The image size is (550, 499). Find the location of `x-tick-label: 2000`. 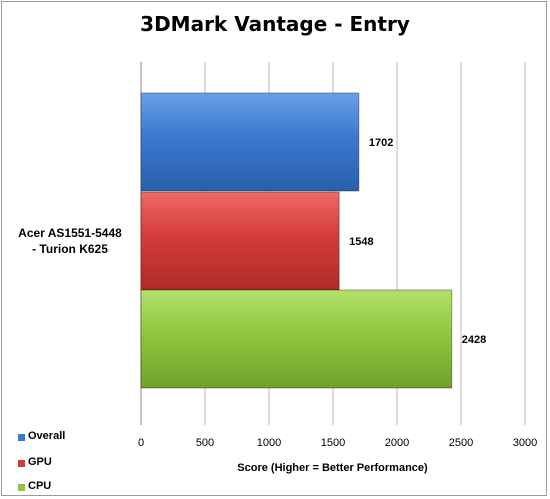

x-tick-label: 2000 is located at coordinates (397, 443).